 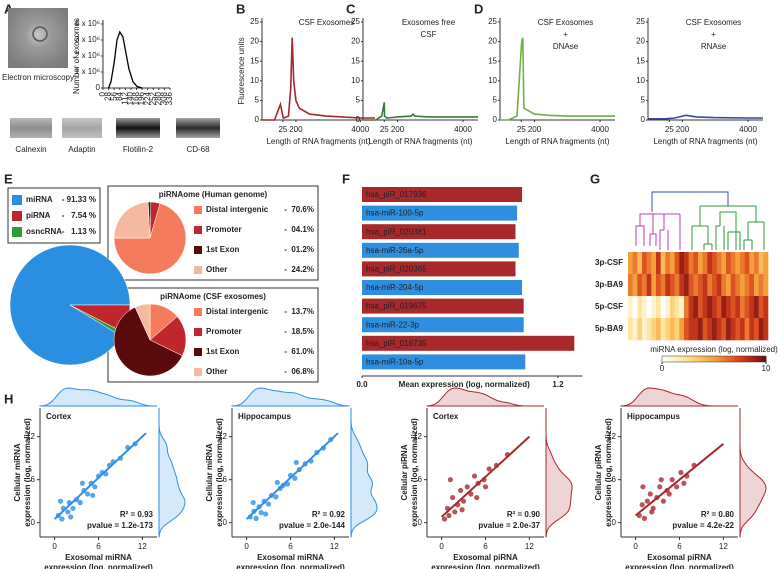 What do you see at coordinates (299, 249) in the screenshot?
I see `value-label: - 01.2%` at bounding box center [299, 249].